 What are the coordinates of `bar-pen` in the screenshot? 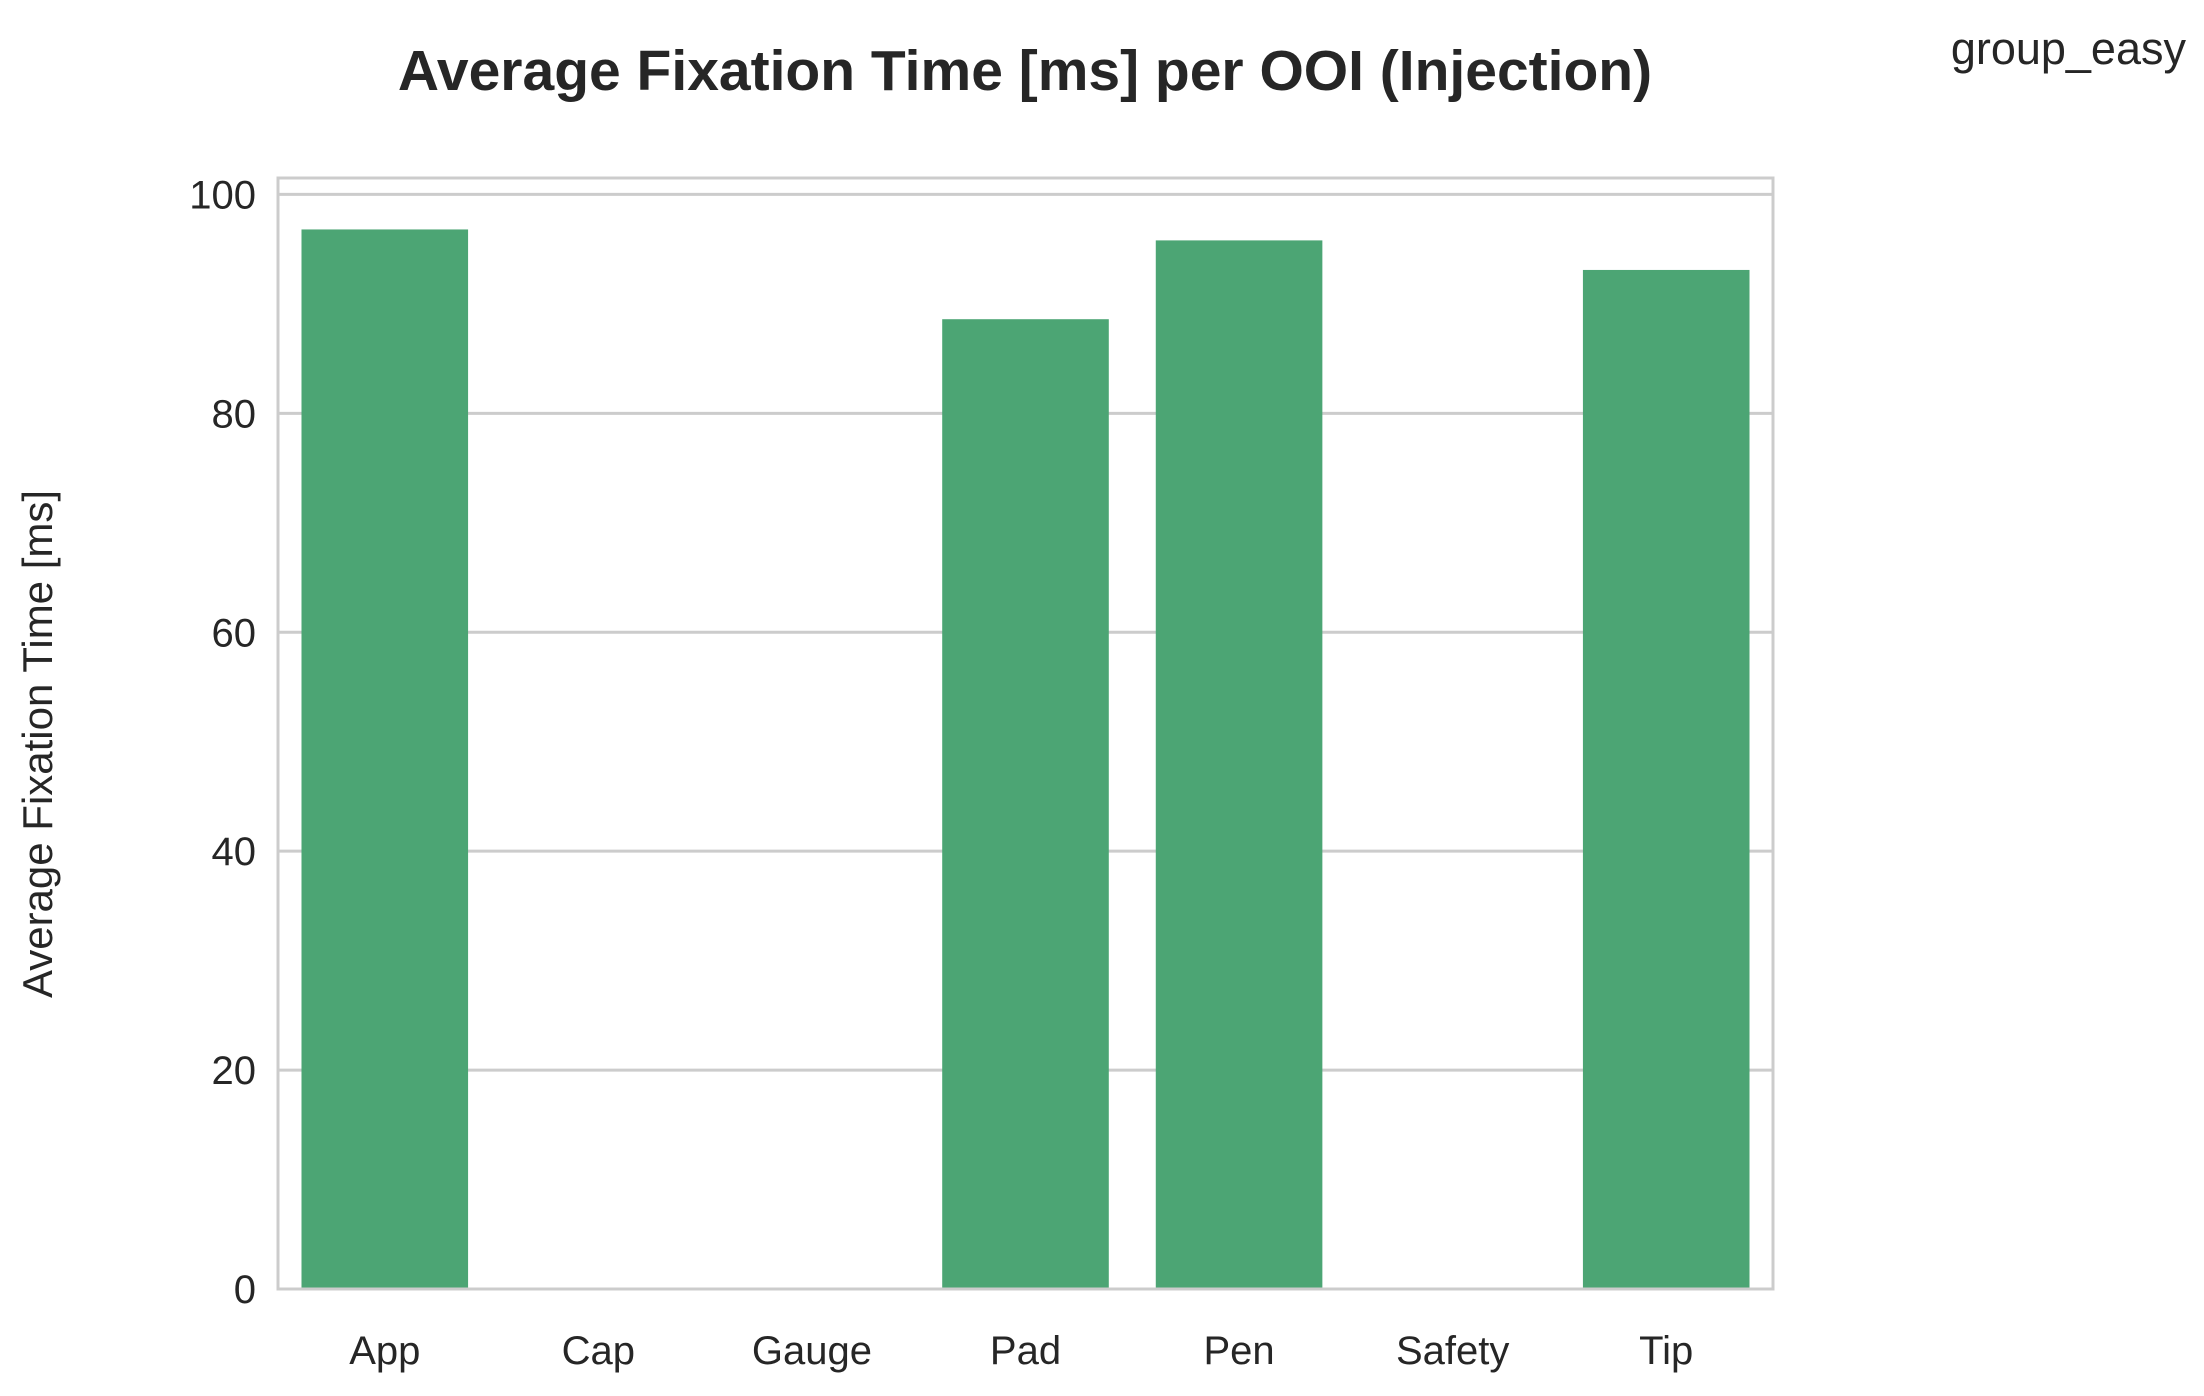 It's located at (1239, 765).